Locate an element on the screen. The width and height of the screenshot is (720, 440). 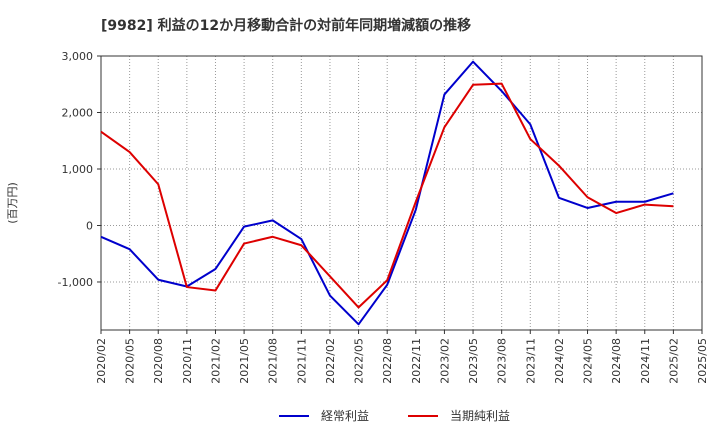
legend-label: 当期純利益 is located at coordinates (480, 416).